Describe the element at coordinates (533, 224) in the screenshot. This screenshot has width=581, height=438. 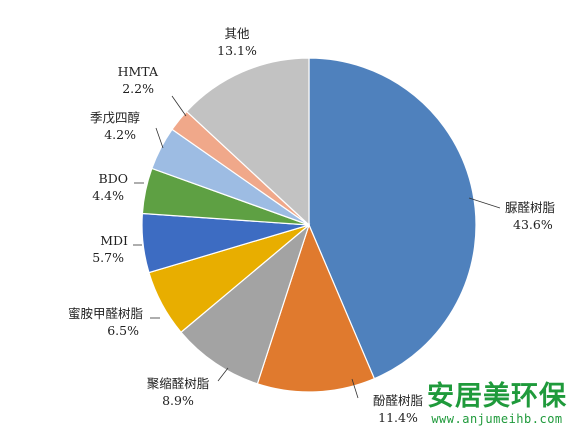
I see `slice-value-label: 43.6%` at that location.